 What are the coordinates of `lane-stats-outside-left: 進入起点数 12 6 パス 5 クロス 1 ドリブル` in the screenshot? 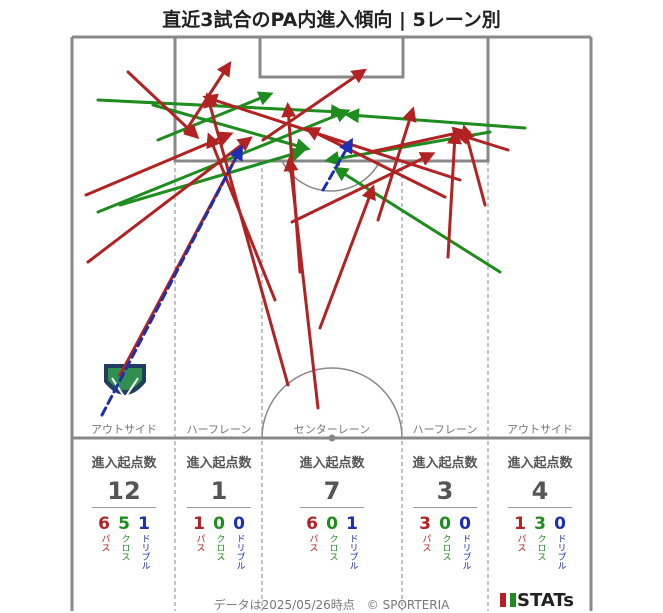 It's located at (124, 511).